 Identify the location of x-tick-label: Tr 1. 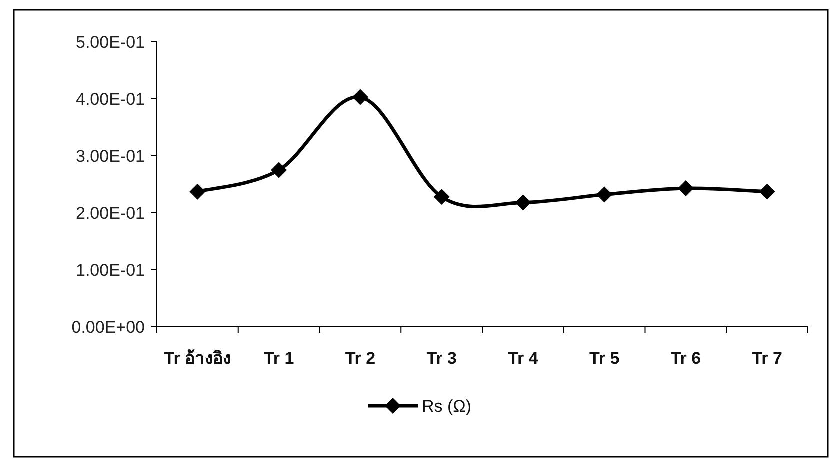
(279, 358).